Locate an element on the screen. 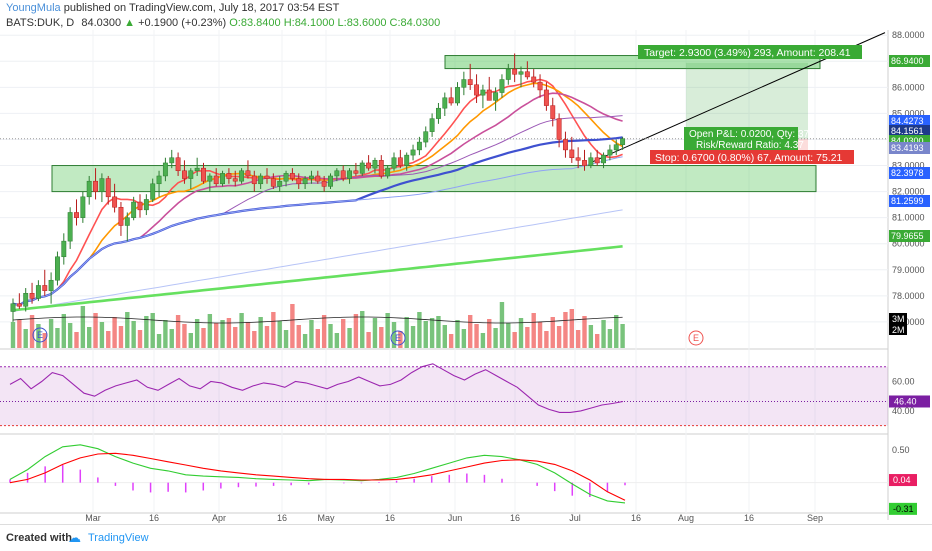 The image size is (932, 551). time-tick-label: Jun is located at coordinates (455, 518).